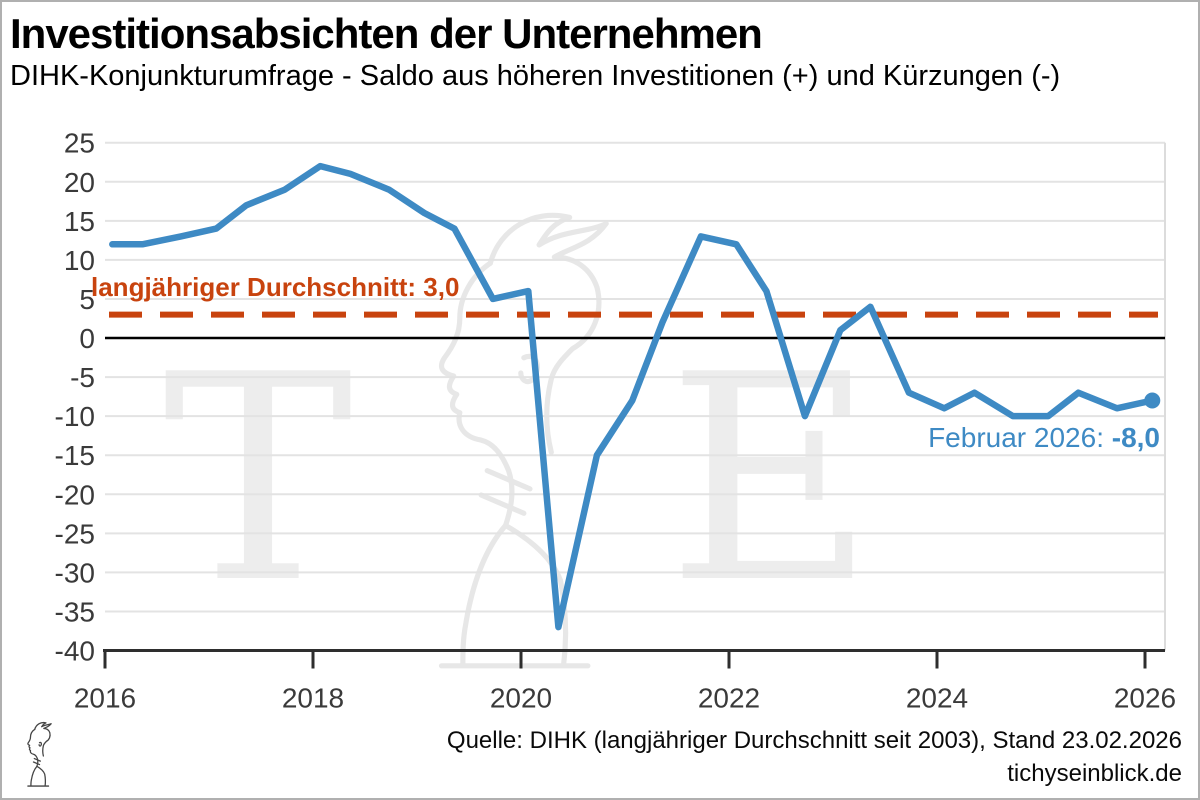  What do you see at coordinates (386, 33) in the screenshot?
I see `page-title: Investitionsabsichten der Unternehmen` at bounding box center [386, 33].